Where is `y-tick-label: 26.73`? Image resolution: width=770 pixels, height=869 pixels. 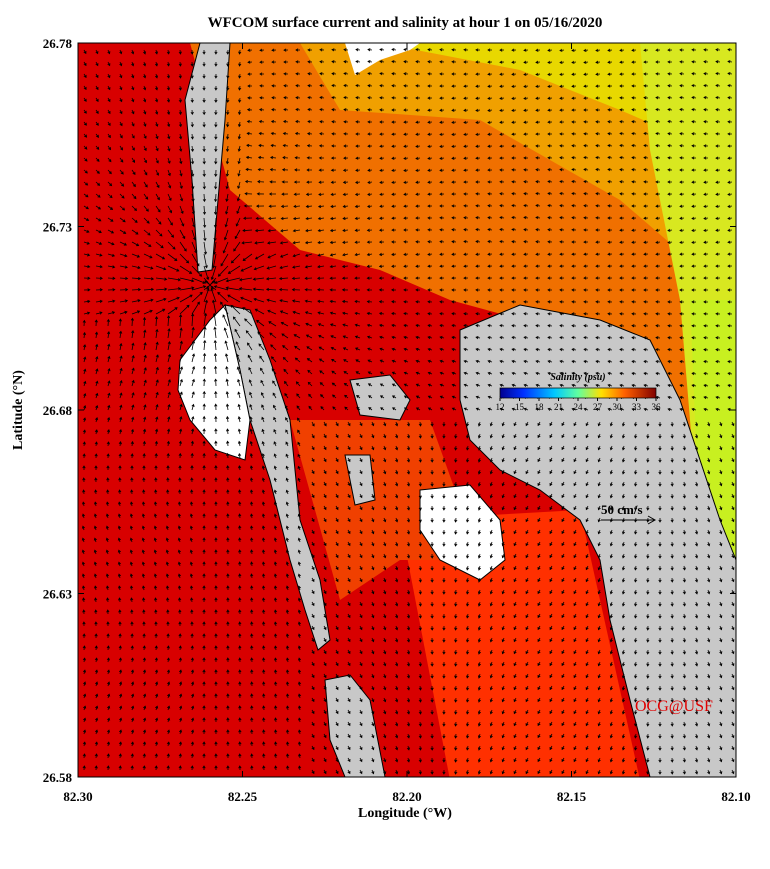 y-tick-label: 26.73 is located at coordinates (58, 227).